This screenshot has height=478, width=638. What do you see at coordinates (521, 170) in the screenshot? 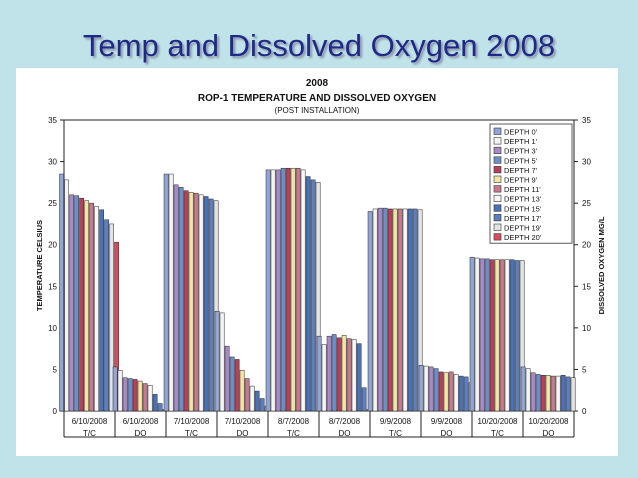
I see `legend-label: DEPTH 7'` at bounding box center [521, 170].